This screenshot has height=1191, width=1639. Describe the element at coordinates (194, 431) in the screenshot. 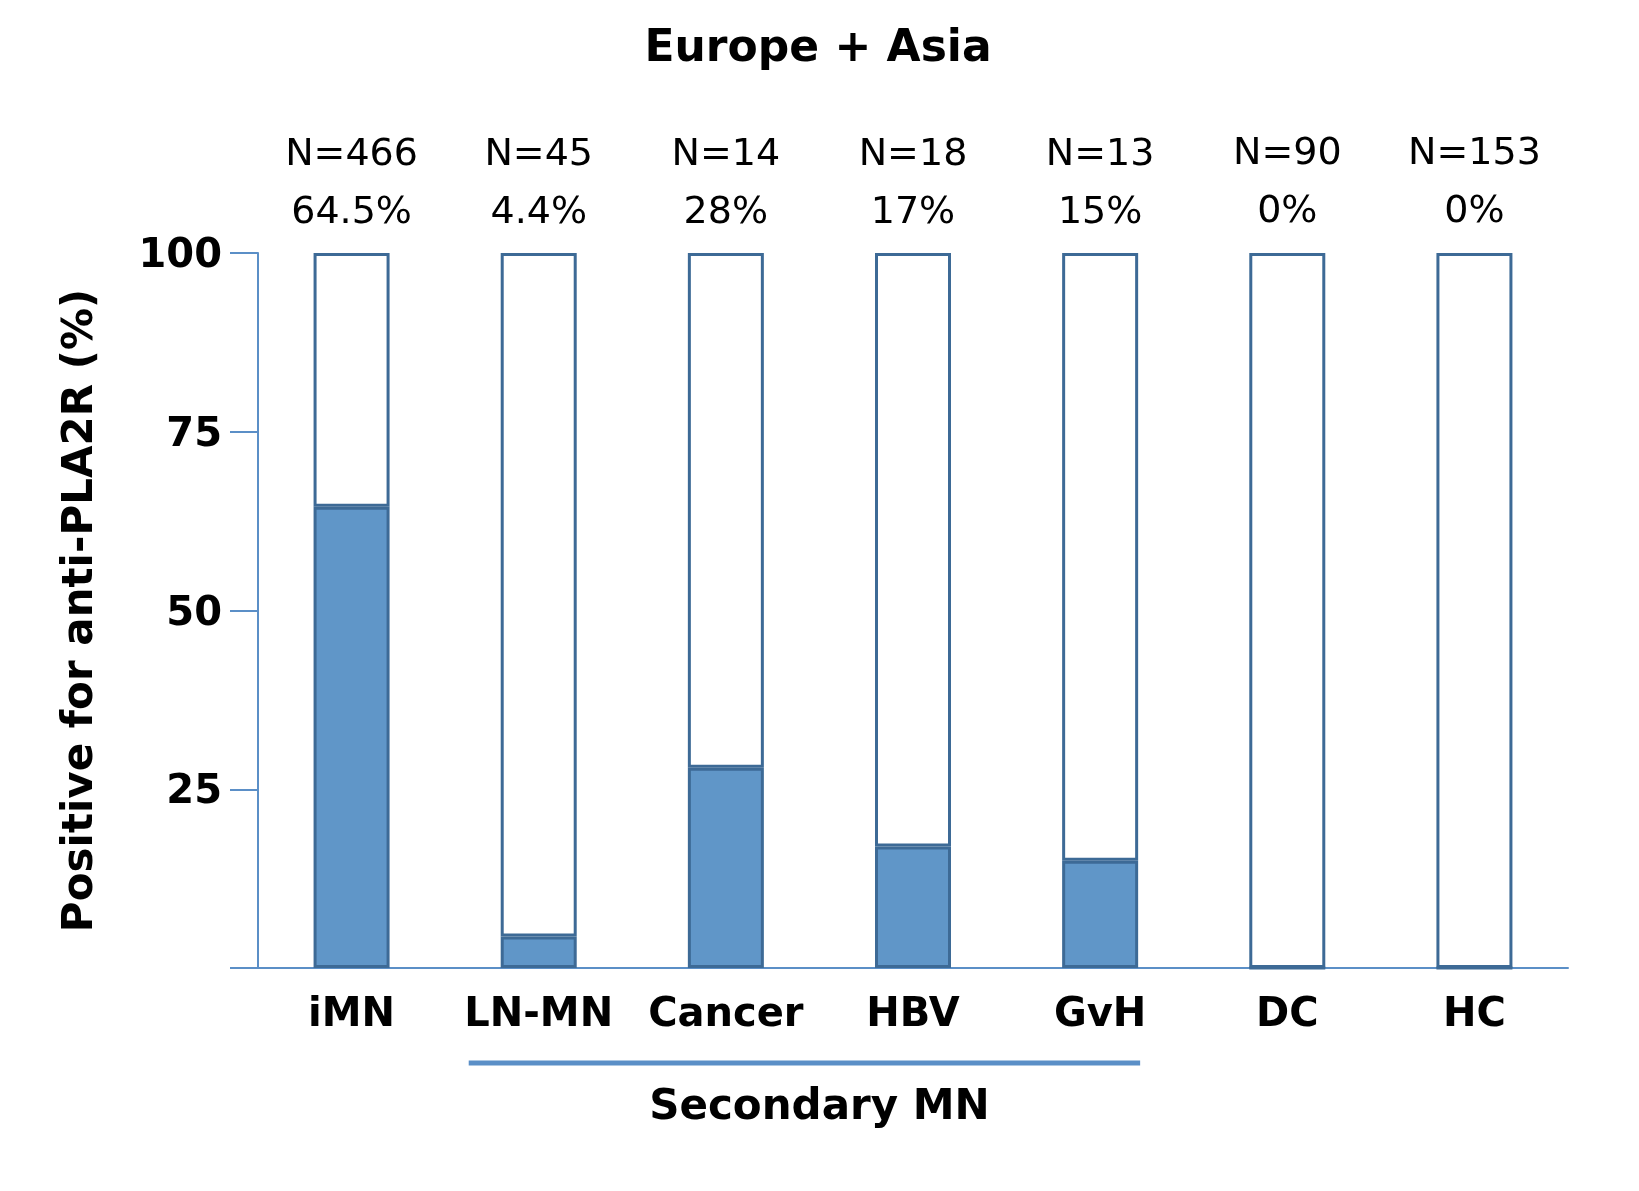

I see `y-tick-label: 75` at that location.